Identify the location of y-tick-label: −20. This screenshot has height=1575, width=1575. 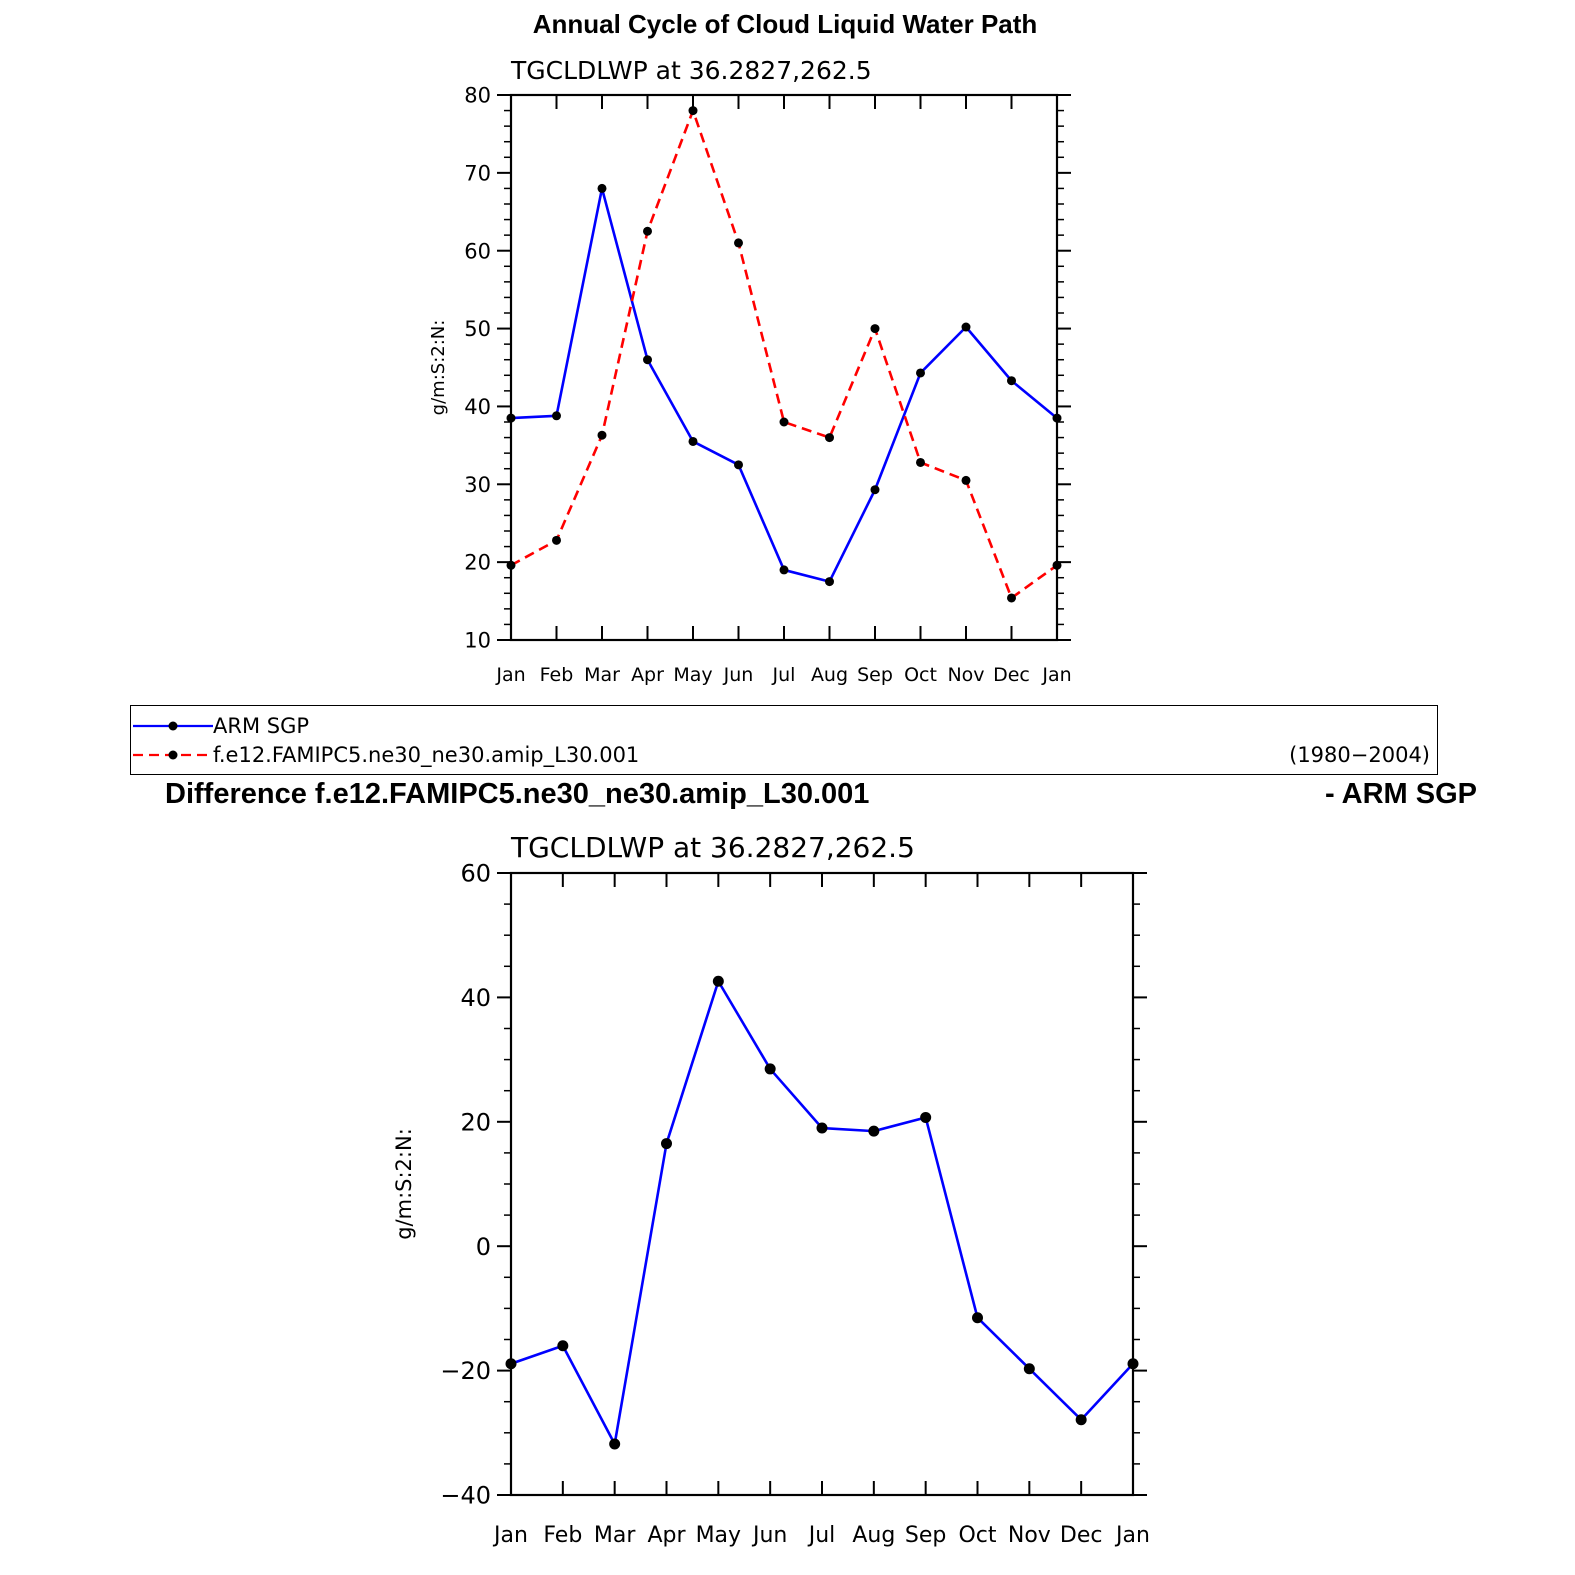
(465, 1371).